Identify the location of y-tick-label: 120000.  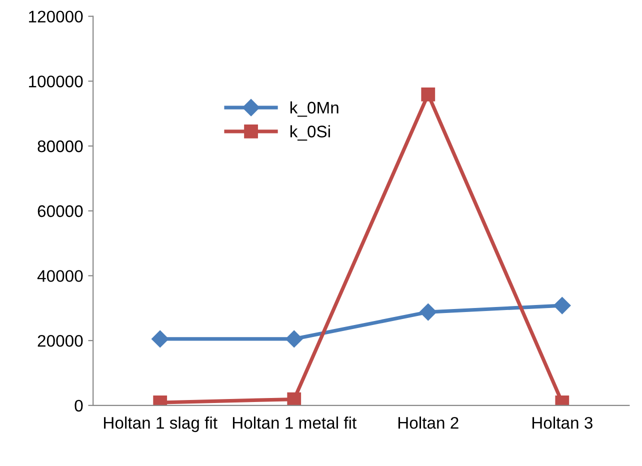
(56, 16).